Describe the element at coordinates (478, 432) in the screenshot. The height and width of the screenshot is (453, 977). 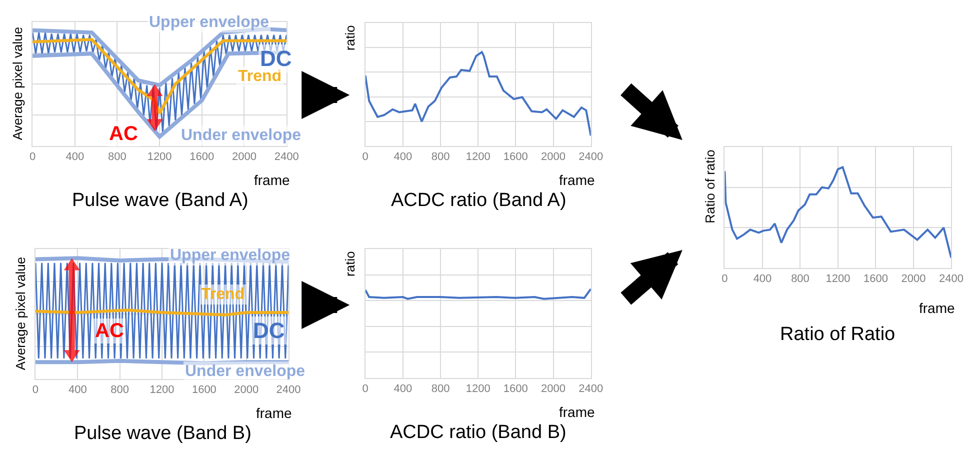
I see `text: ACDC ratio (Band B)` at that location.